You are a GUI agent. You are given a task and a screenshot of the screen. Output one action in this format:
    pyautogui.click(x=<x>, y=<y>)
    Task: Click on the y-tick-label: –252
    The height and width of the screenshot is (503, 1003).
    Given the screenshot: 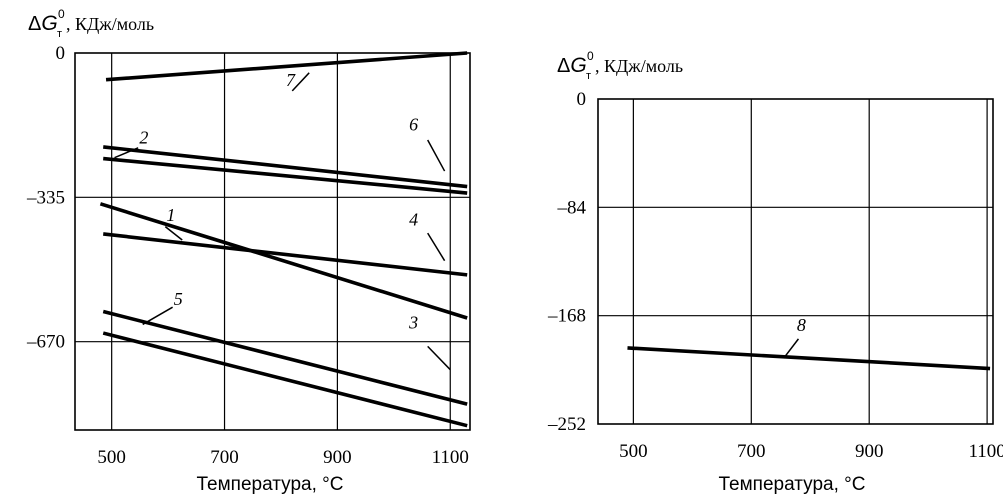 What is the action you would take?
    pyautogui.click(x=566, y=424)
    